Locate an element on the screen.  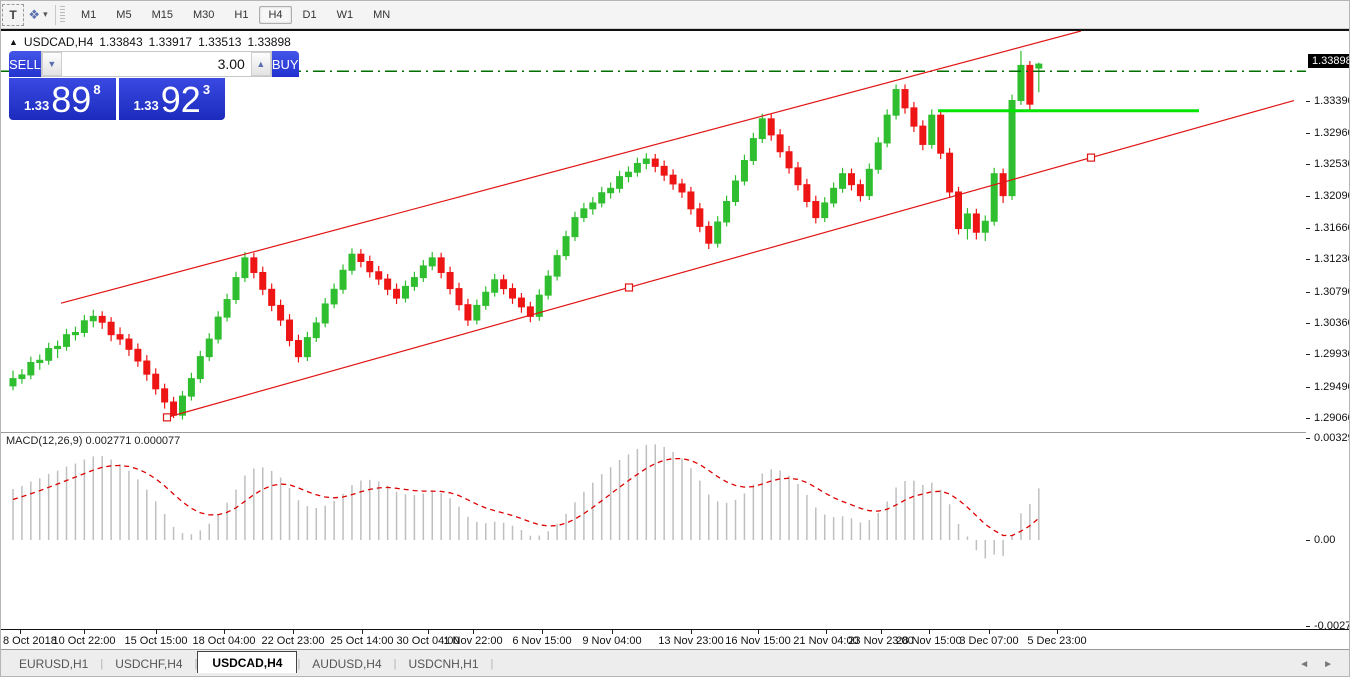
timeframe-button-mn: MN is located at coordinates (382, 14).